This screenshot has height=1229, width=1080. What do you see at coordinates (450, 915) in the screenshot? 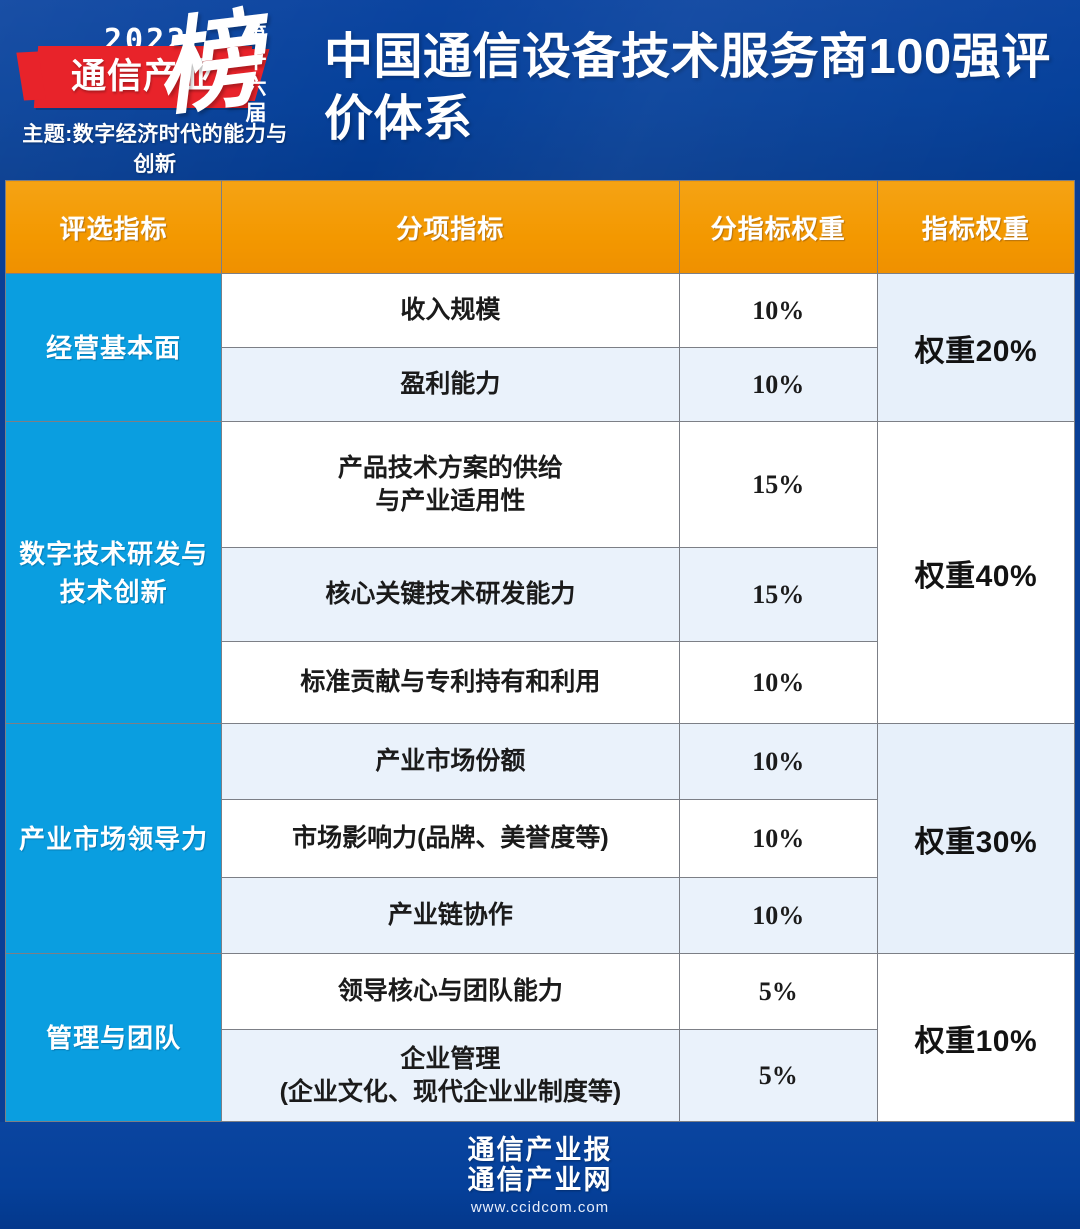
I see `sub-criteria-cell: 产业链协作` at bounding box center [450, 915].